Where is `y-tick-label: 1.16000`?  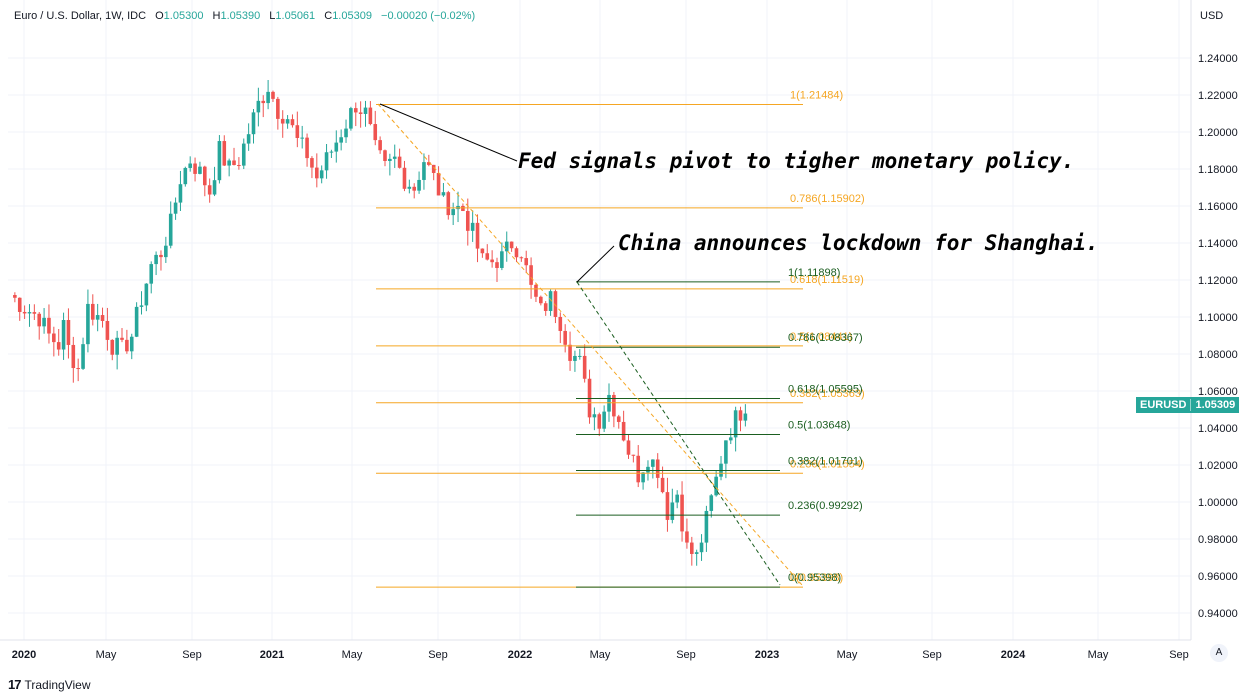
y-tick-label: 1.16000 is located at coordinates (1218, 207).